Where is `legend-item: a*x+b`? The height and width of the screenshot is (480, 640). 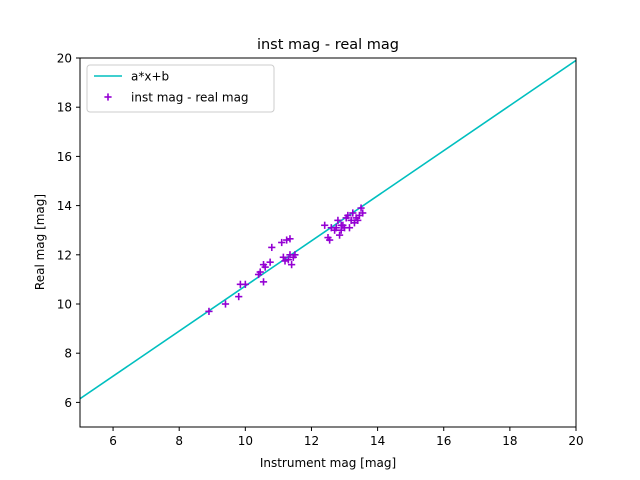 legend-item: a*x+b is located at coordinates (131, 77).